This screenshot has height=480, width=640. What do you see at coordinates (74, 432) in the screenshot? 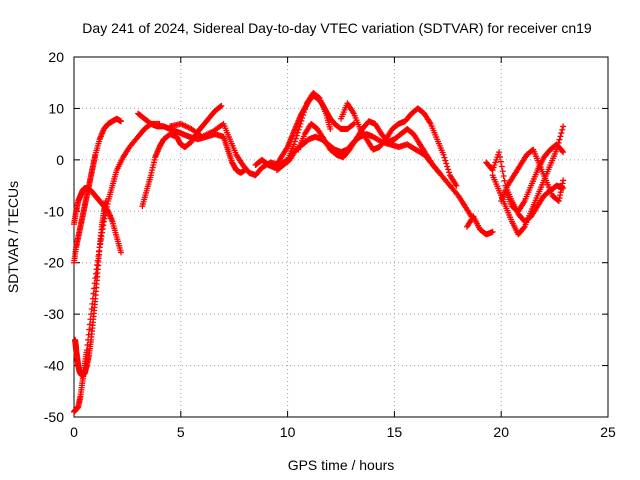
I see `x-tick-label: 0` at bounding box center [74, 432].